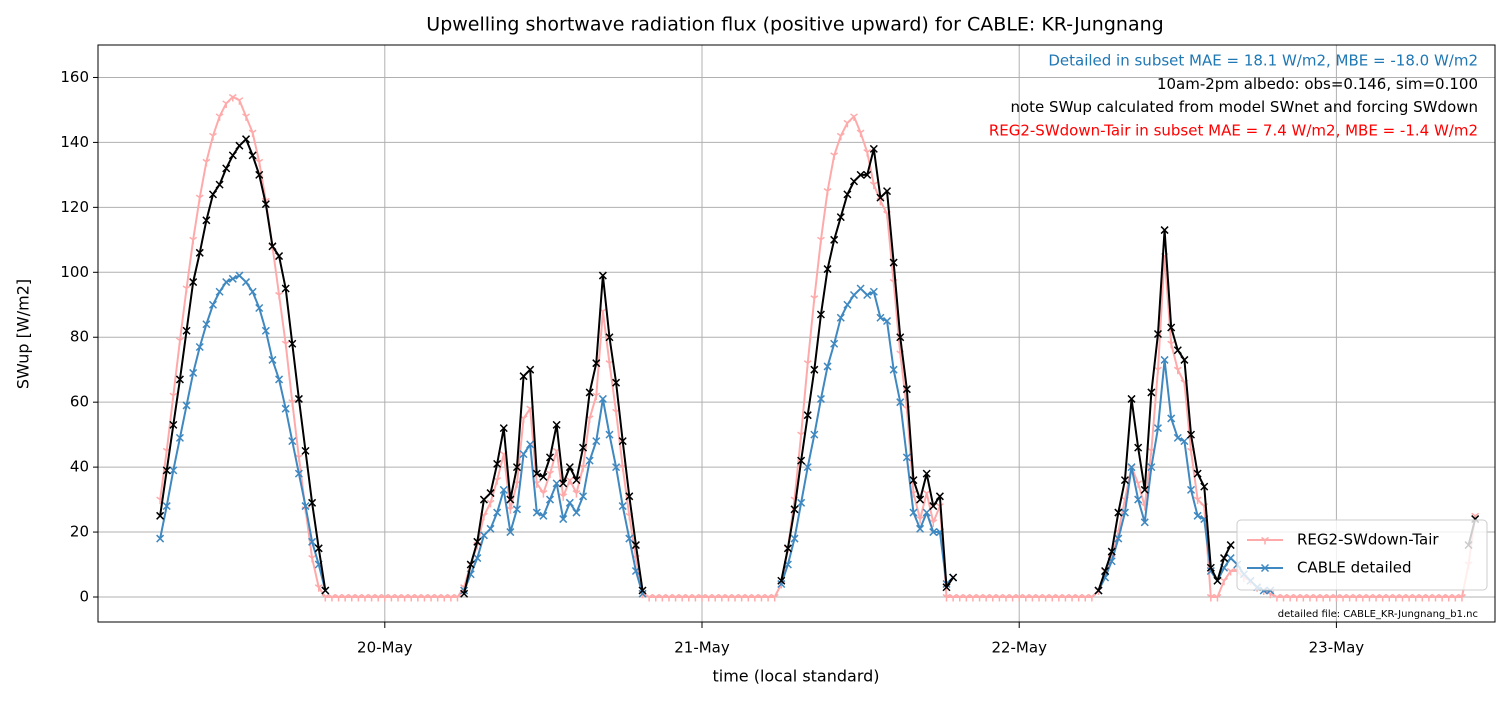 This screenshot has width=1507, height=705. What do you see at coordinates (23, 334) in the screenshot?
I see `y-axis-label: SWup [W/m2]` at bounding box center [23, 334].